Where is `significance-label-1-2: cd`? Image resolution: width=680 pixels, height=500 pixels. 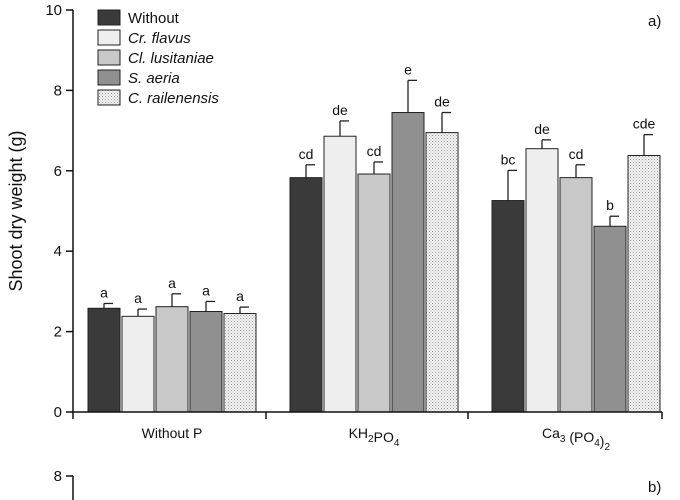
significance-label-1-2: cd is located at coordinates (374, 151).